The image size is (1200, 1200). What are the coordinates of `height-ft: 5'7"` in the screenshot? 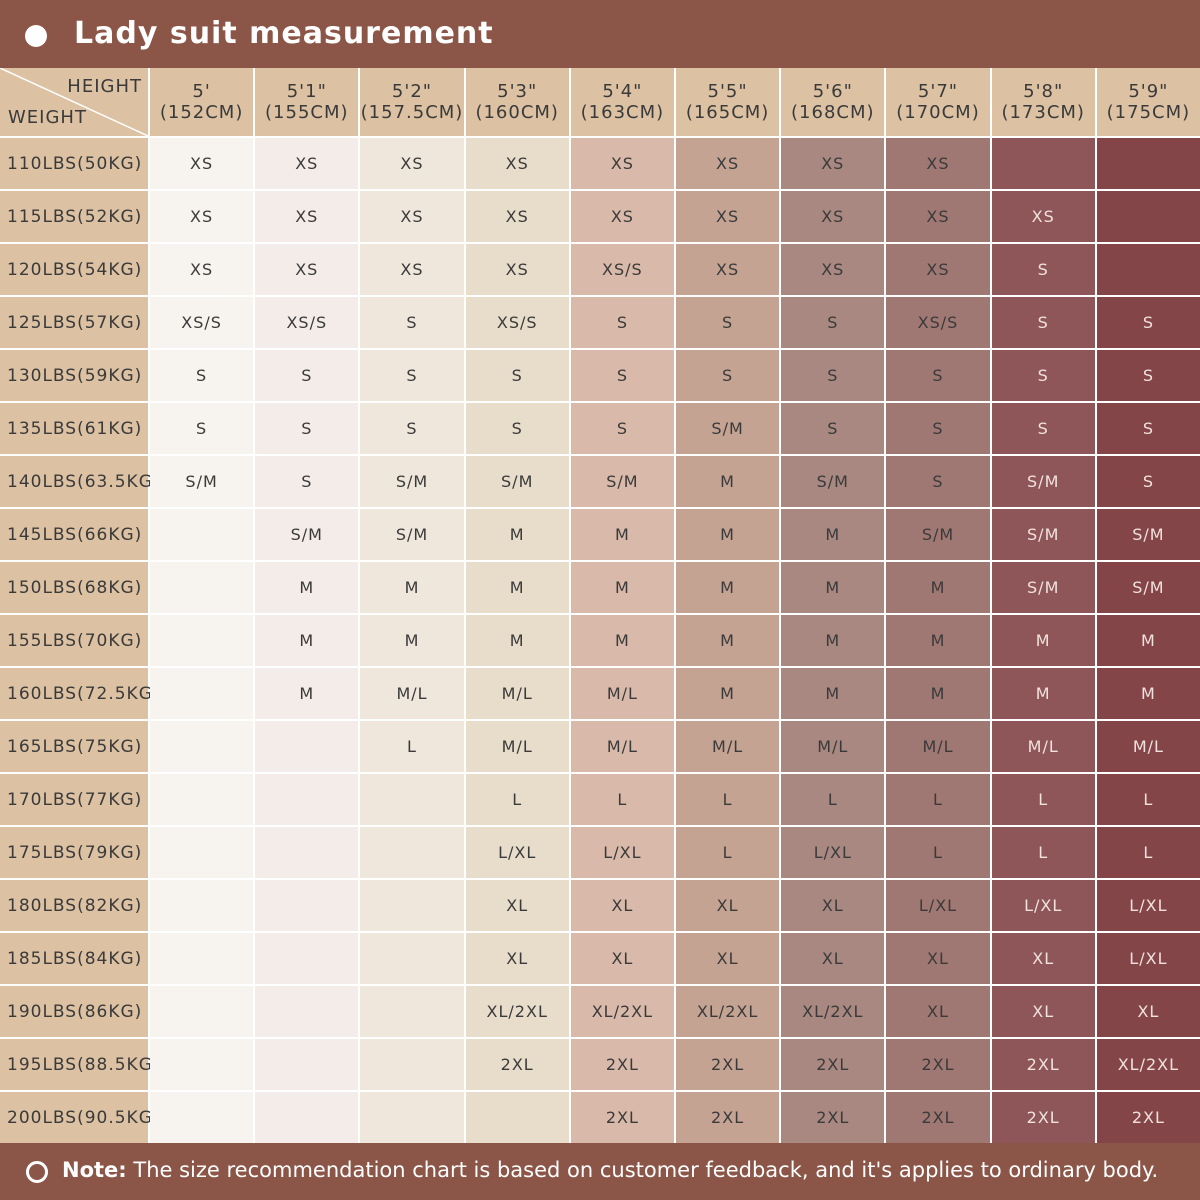 It's located at (938, 91).